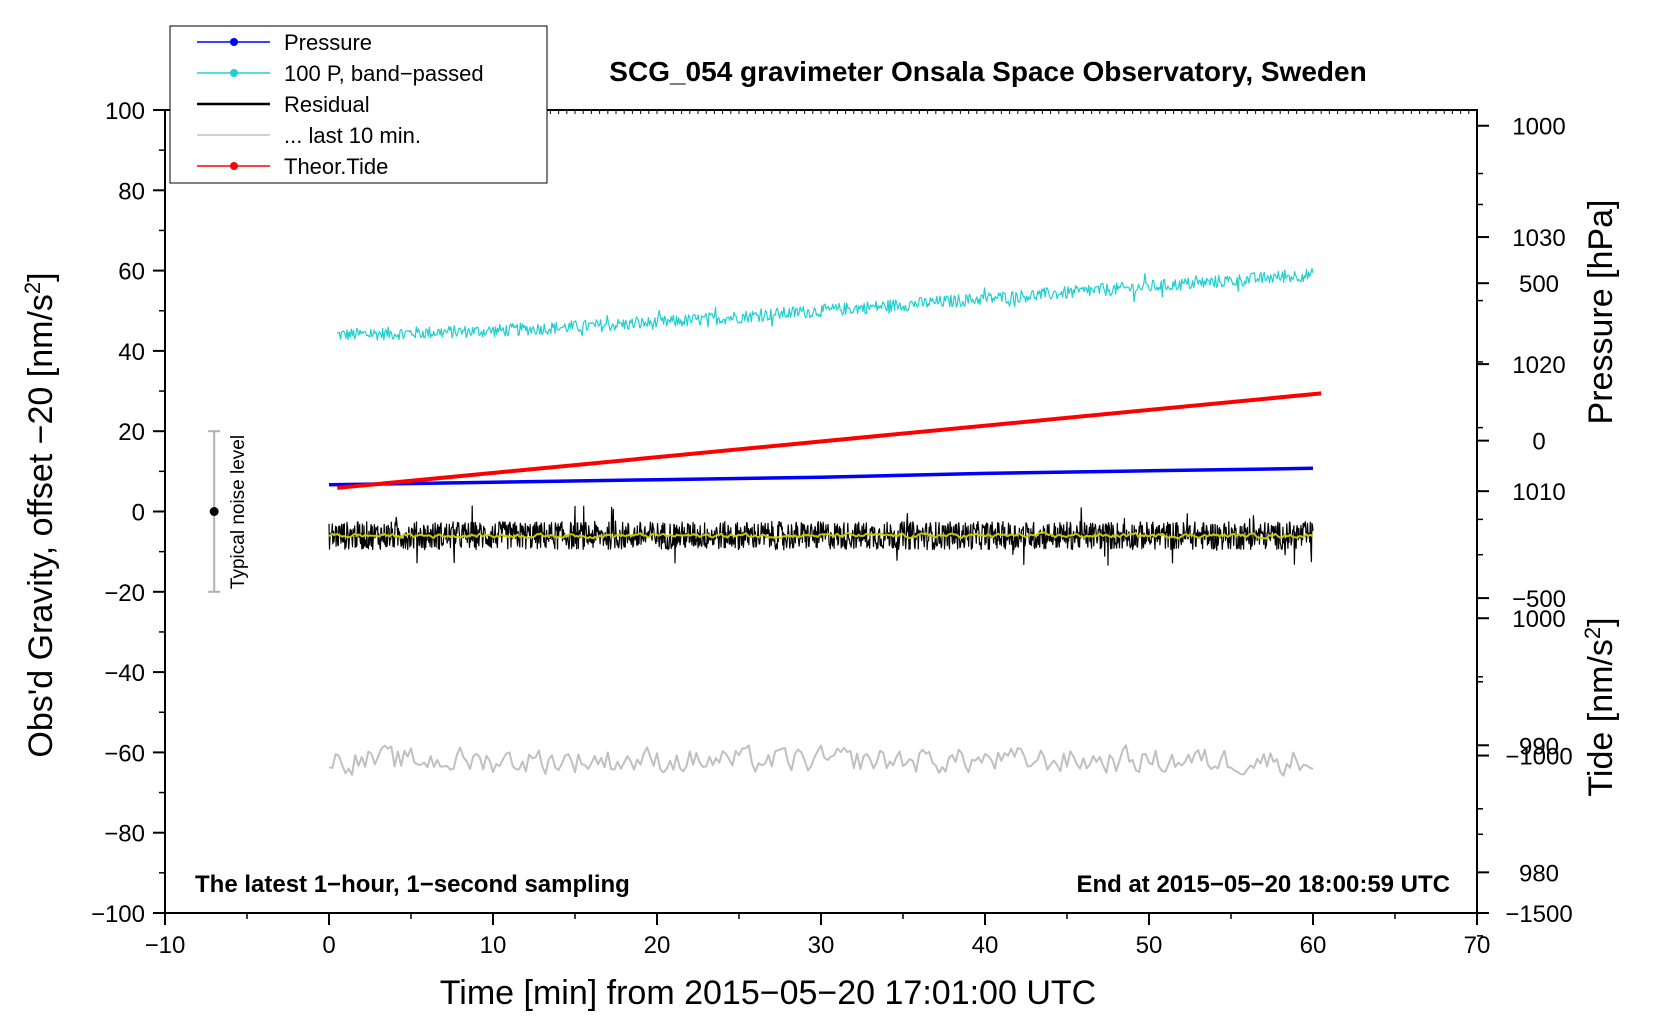 This screenshot has width=1660, height=1020. Describe the element at coordinates (328, 945) in the screenshot. I see `x-tick-label: 0` at that location.